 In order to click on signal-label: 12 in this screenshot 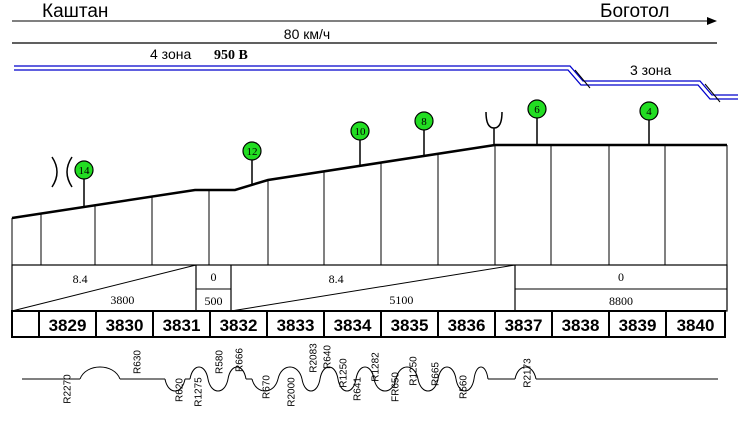, I will do `click(252, 152)`.